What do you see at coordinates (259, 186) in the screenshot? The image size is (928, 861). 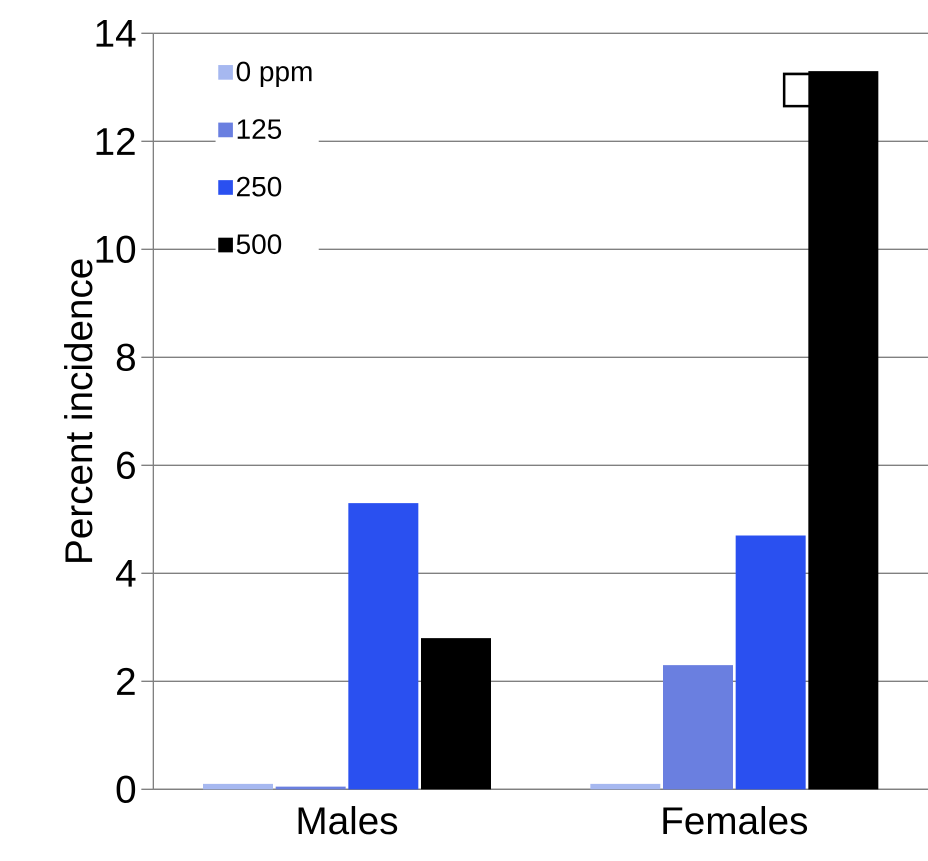 I see `legend-label: 250` at bounding box center [259, 186].